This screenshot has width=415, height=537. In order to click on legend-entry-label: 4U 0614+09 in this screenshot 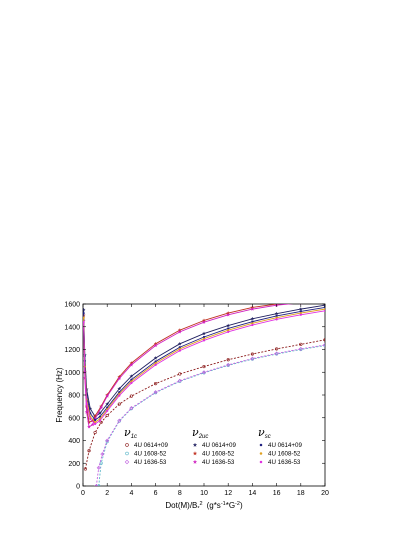, I will do `click(151, 445)`.